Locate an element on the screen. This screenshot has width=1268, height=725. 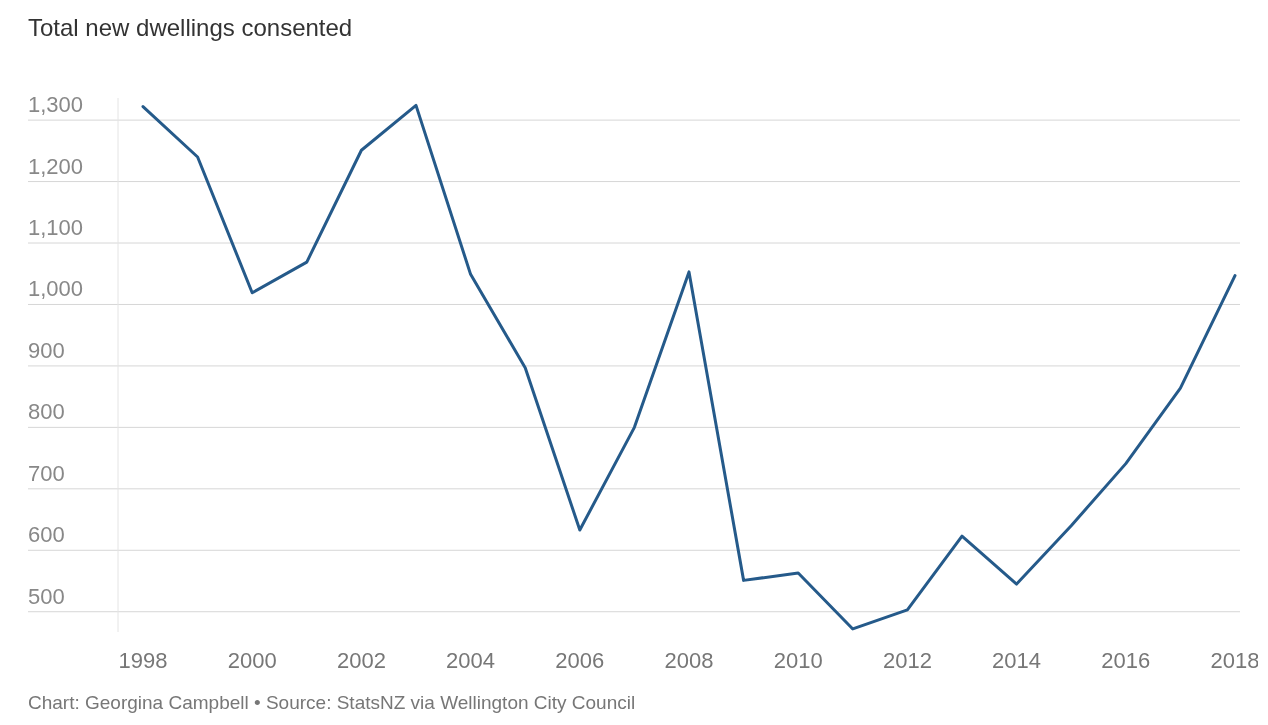
y-tick-label: 1,100 is located at coordinates (56, 228).